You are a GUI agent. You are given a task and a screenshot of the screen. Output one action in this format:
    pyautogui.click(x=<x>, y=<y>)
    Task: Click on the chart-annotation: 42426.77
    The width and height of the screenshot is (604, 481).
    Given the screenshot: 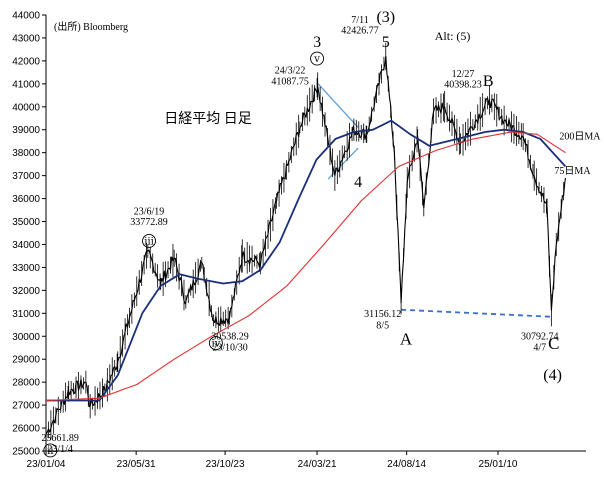 What is the action you would take?
    pyautogui.click(x=360, y=30)
    